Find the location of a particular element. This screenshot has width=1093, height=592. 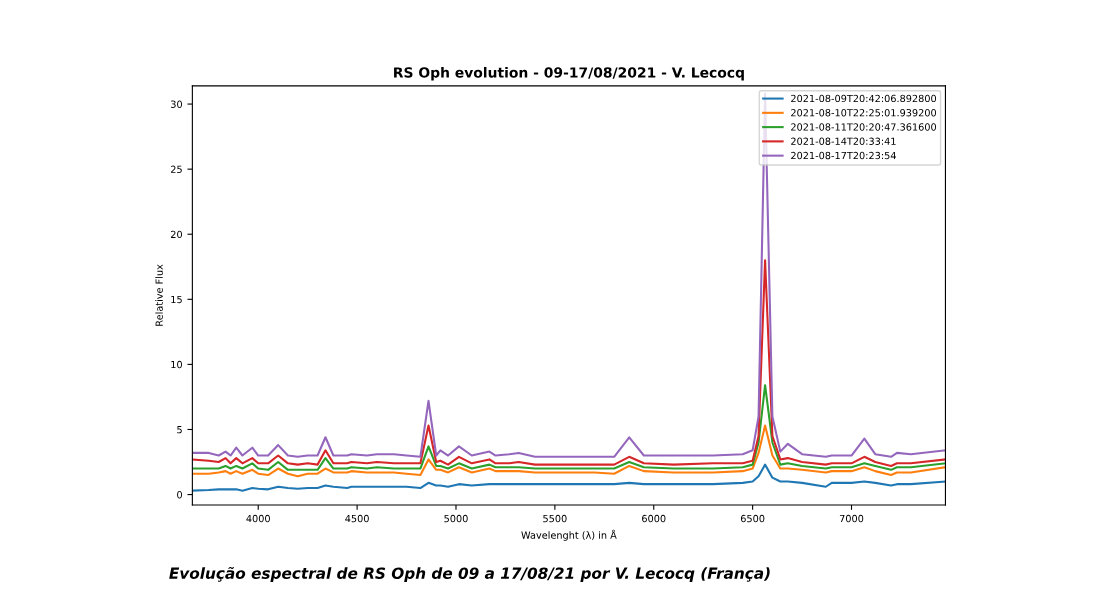

legend-label: 2021-08-10T22:25:01.939200 is located at coordinates (864, 113).